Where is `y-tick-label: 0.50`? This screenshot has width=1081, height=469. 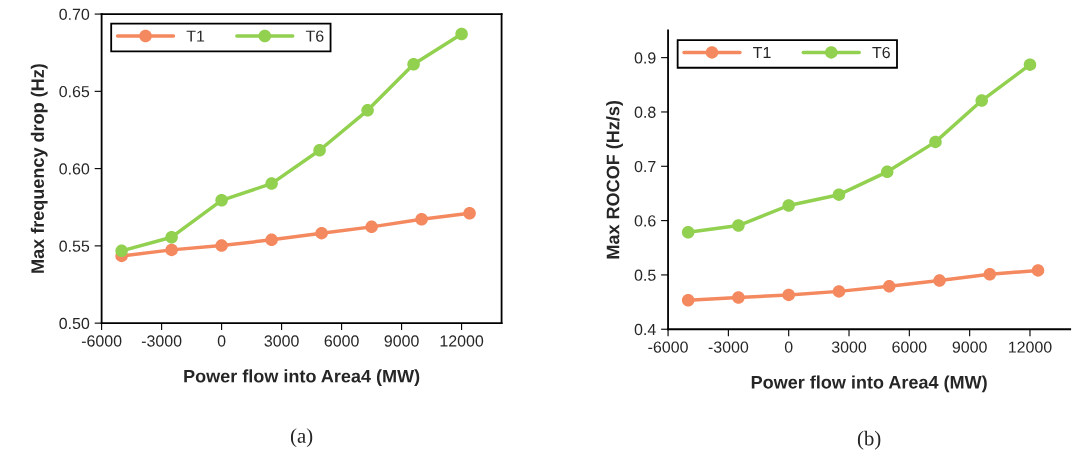
y-tick-label: 0.50 is located at coordinates (74, 323).